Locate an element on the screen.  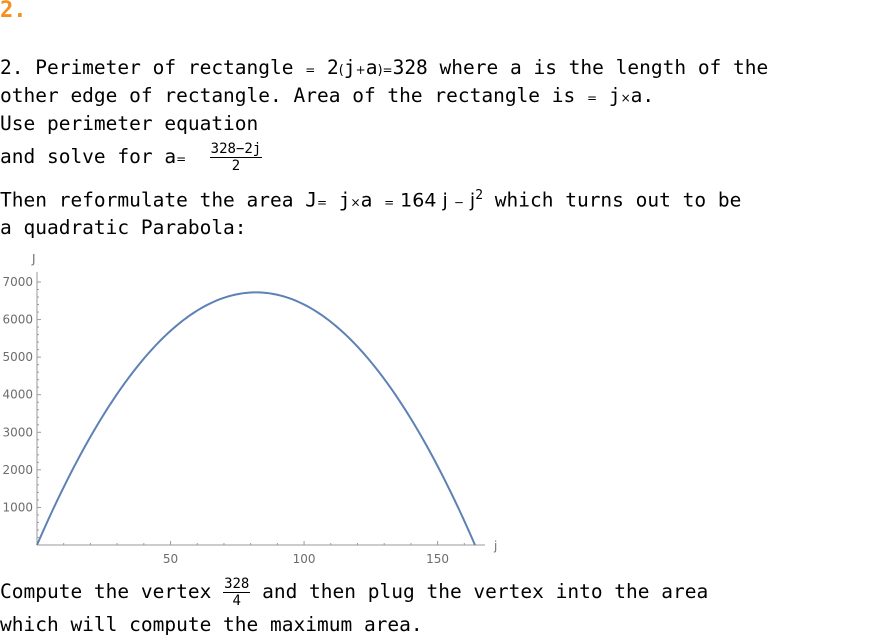
y-tick-label: 5000 is located at coordinates (17, 357).